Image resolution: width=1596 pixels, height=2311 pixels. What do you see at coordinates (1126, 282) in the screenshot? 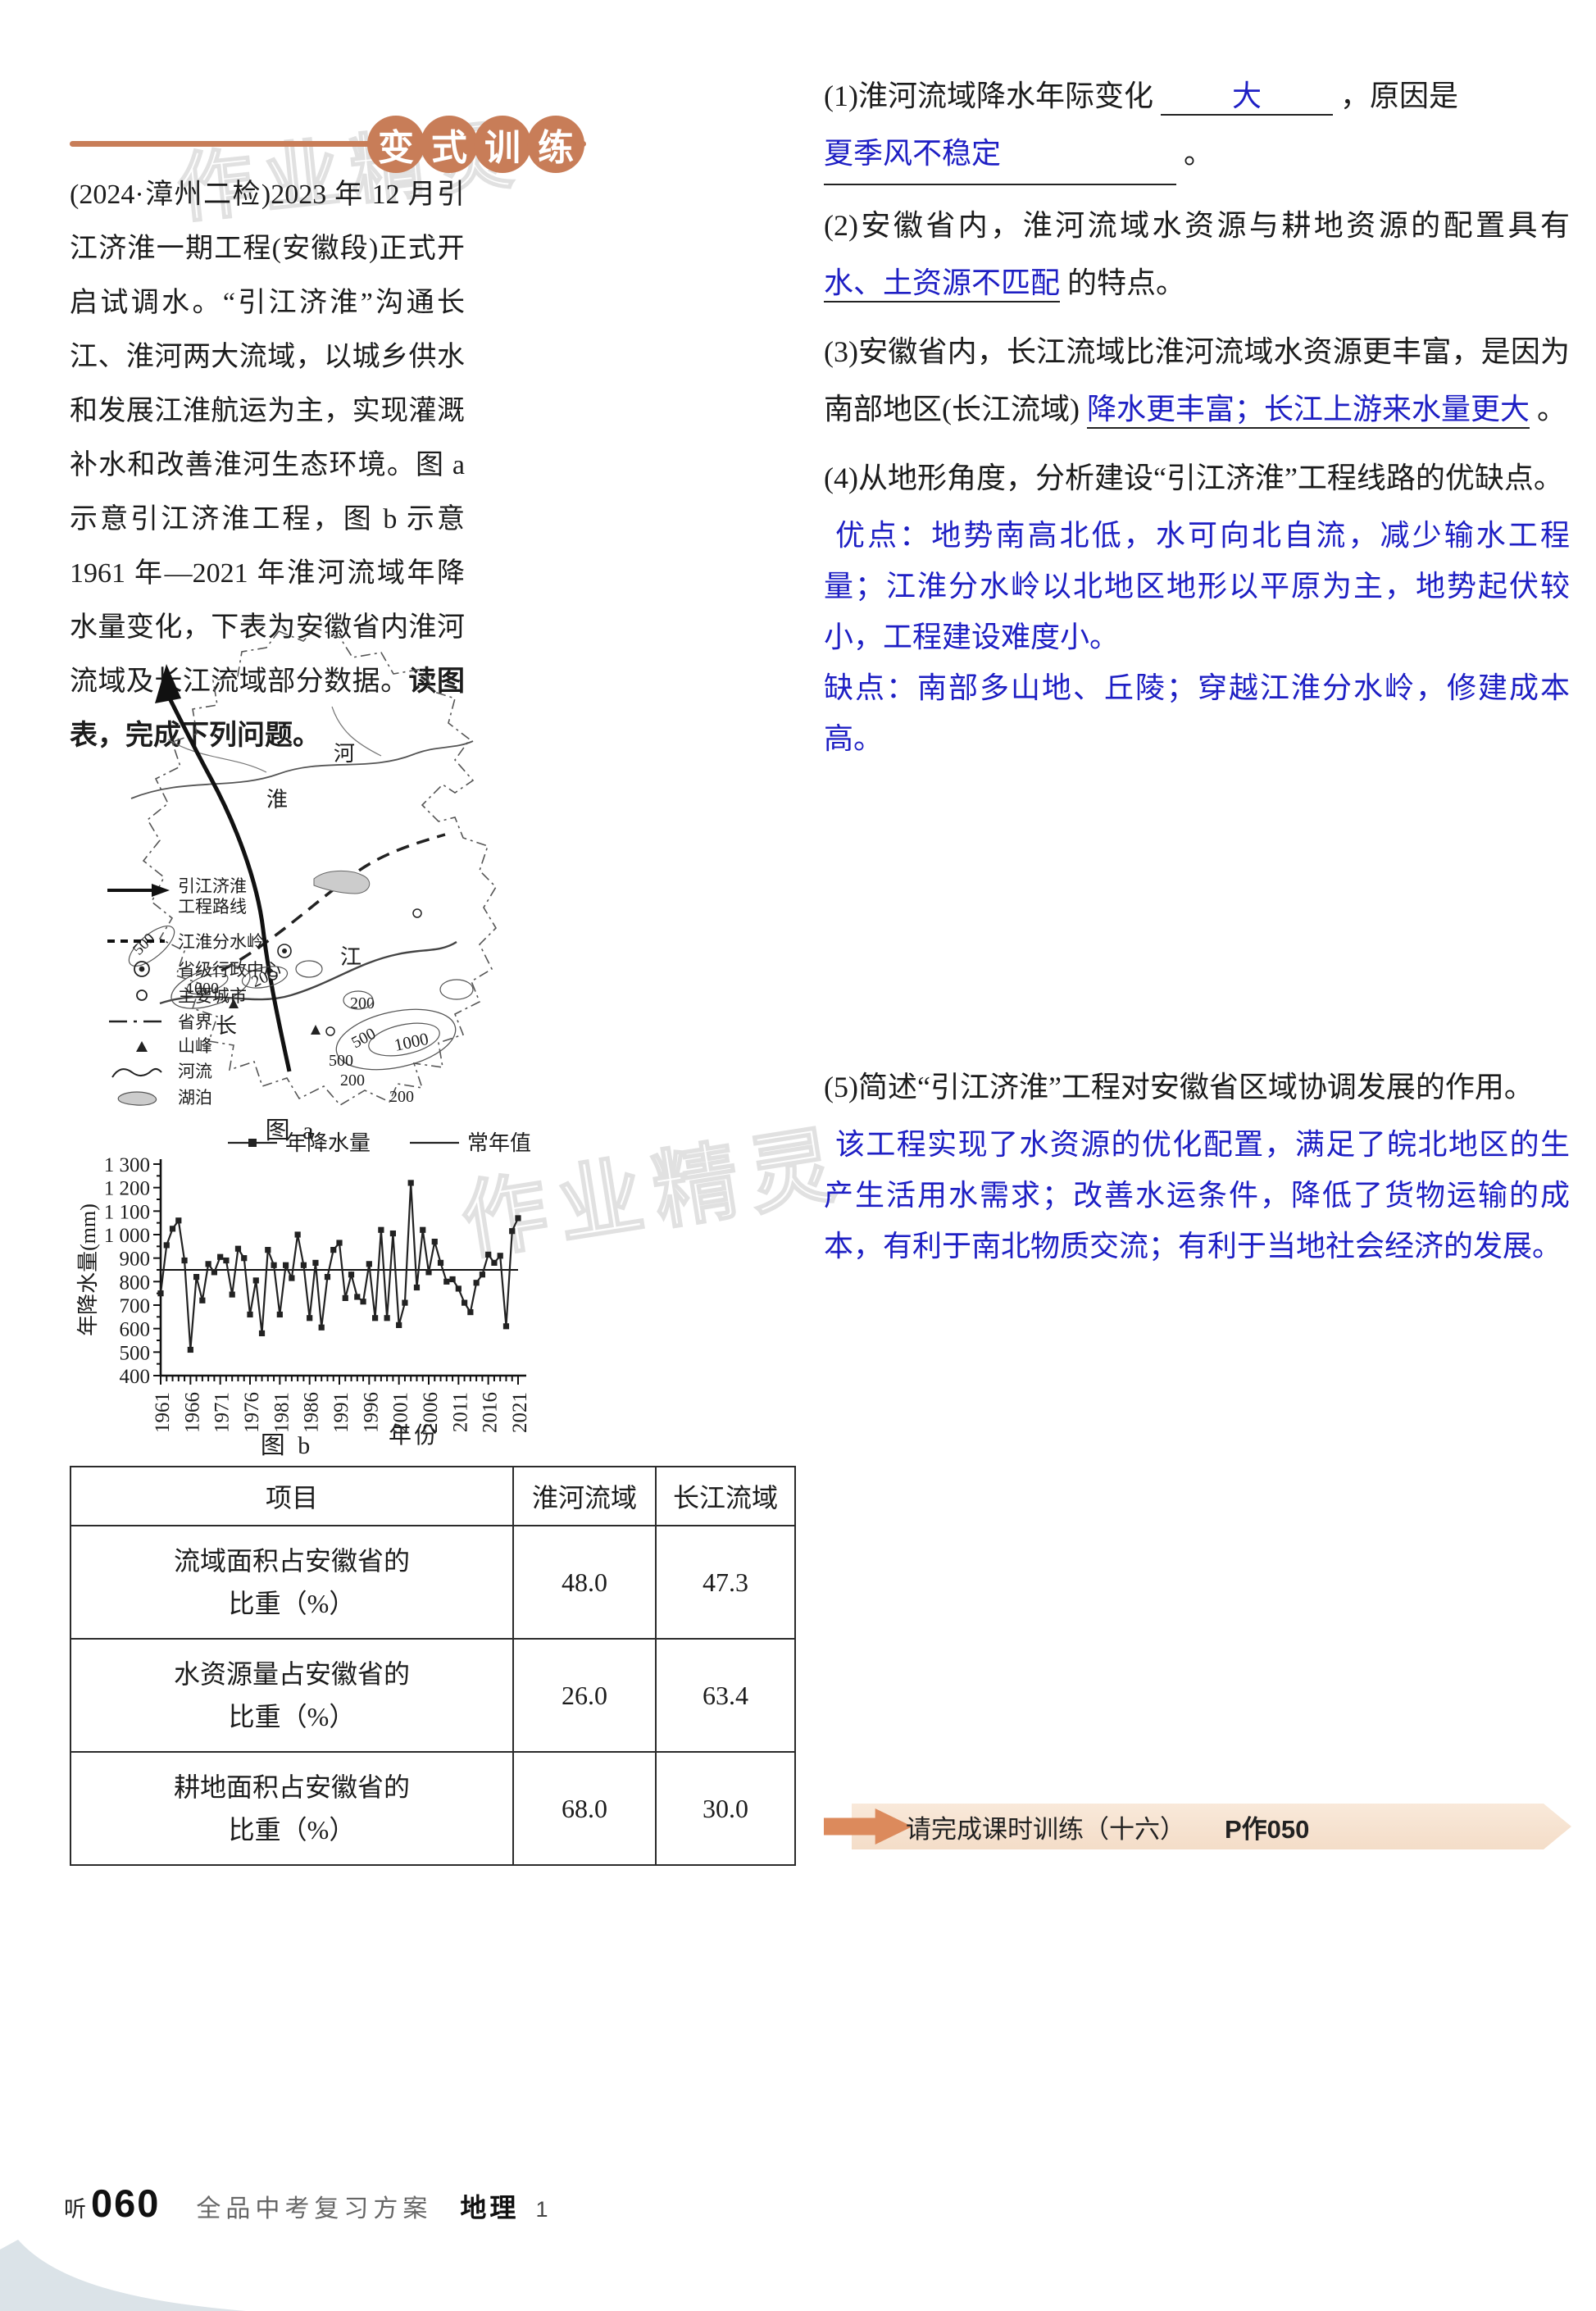
I see `q2-suffix: 的特点。` at bounding box center [1126, 282].